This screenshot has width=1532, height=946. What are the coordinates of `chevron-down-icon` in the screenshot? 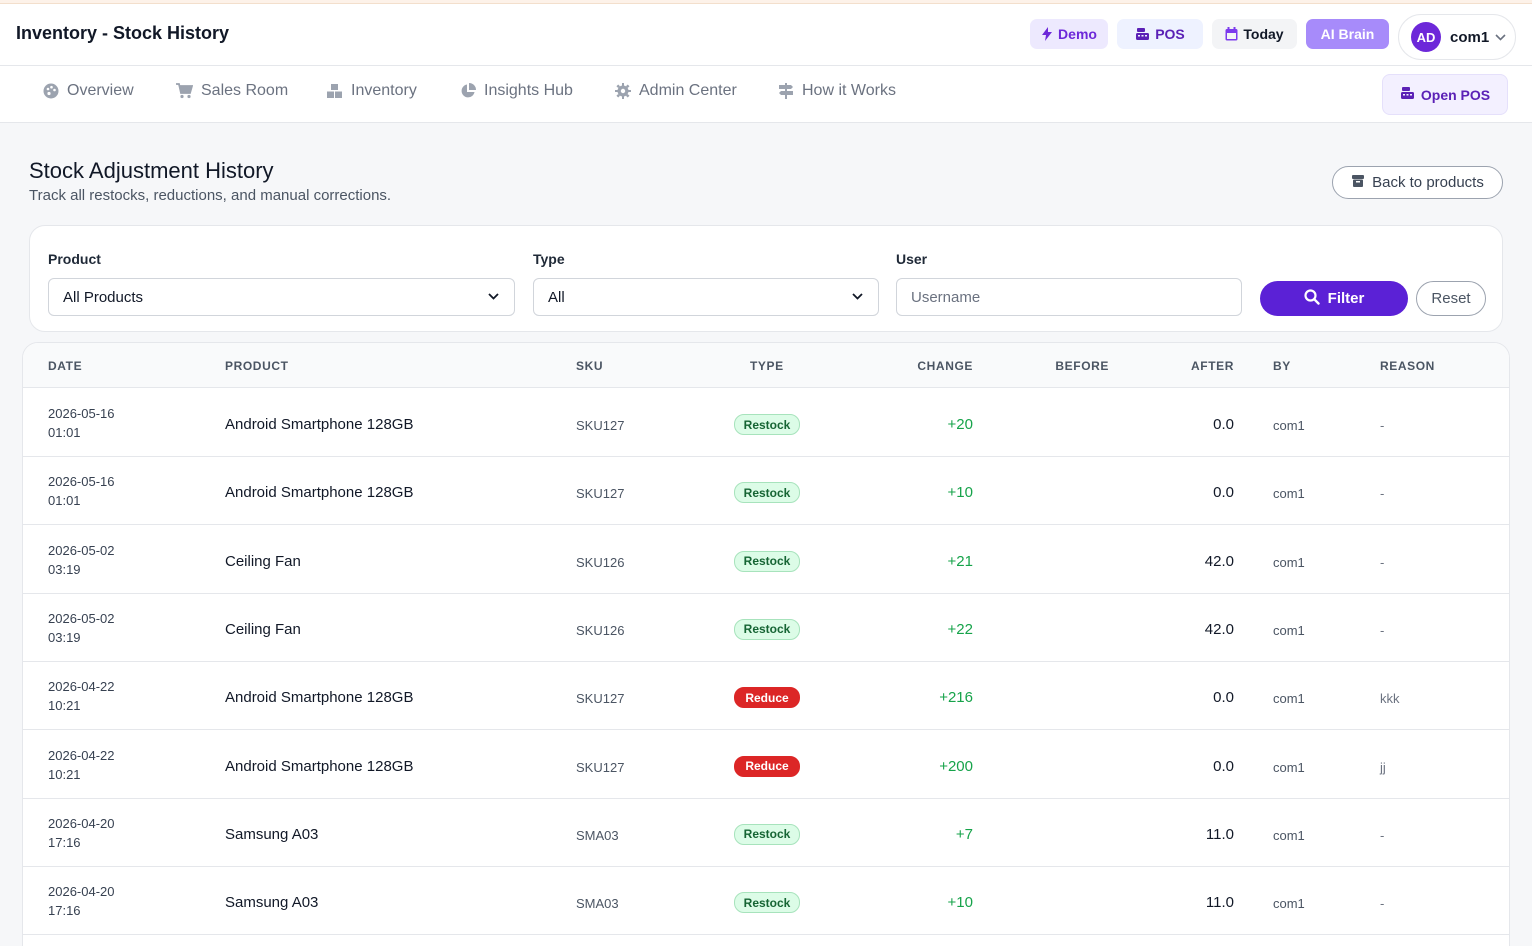 It's located at (857, 298).